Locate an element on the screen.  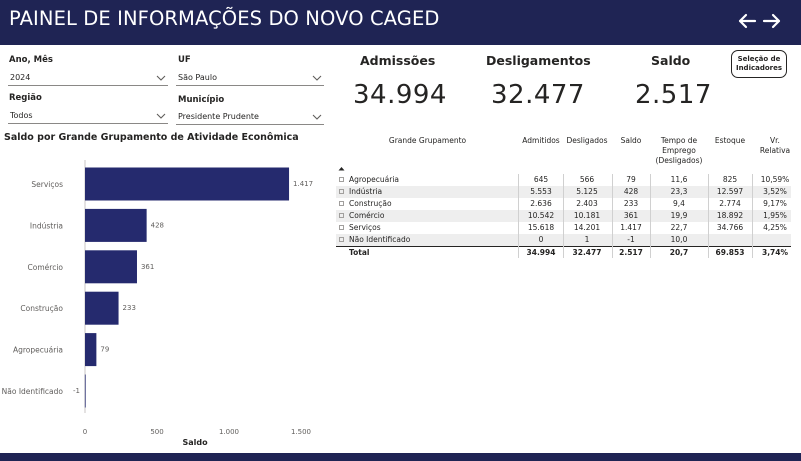
row-tempo-cell: 9,4 is located at coordinates (679, 203).